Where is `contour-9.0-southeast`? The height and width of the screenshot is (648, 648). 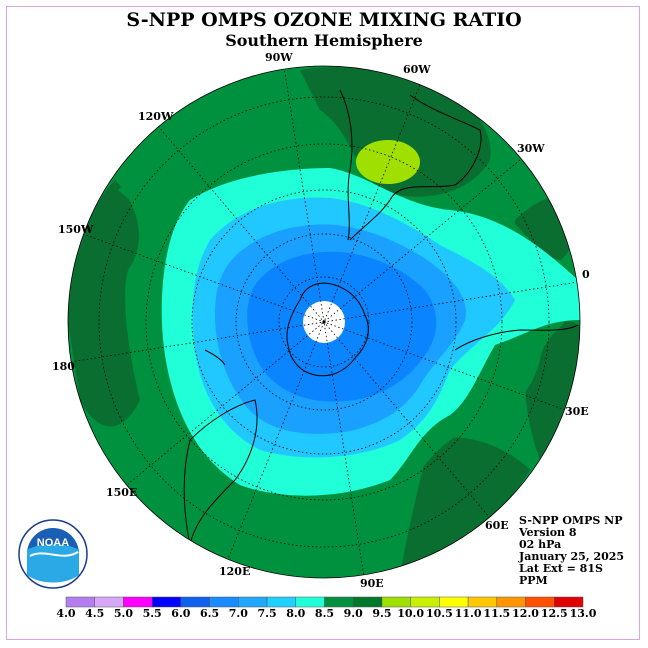
contour-9.0-southeast is located at coordinates (465, 506).